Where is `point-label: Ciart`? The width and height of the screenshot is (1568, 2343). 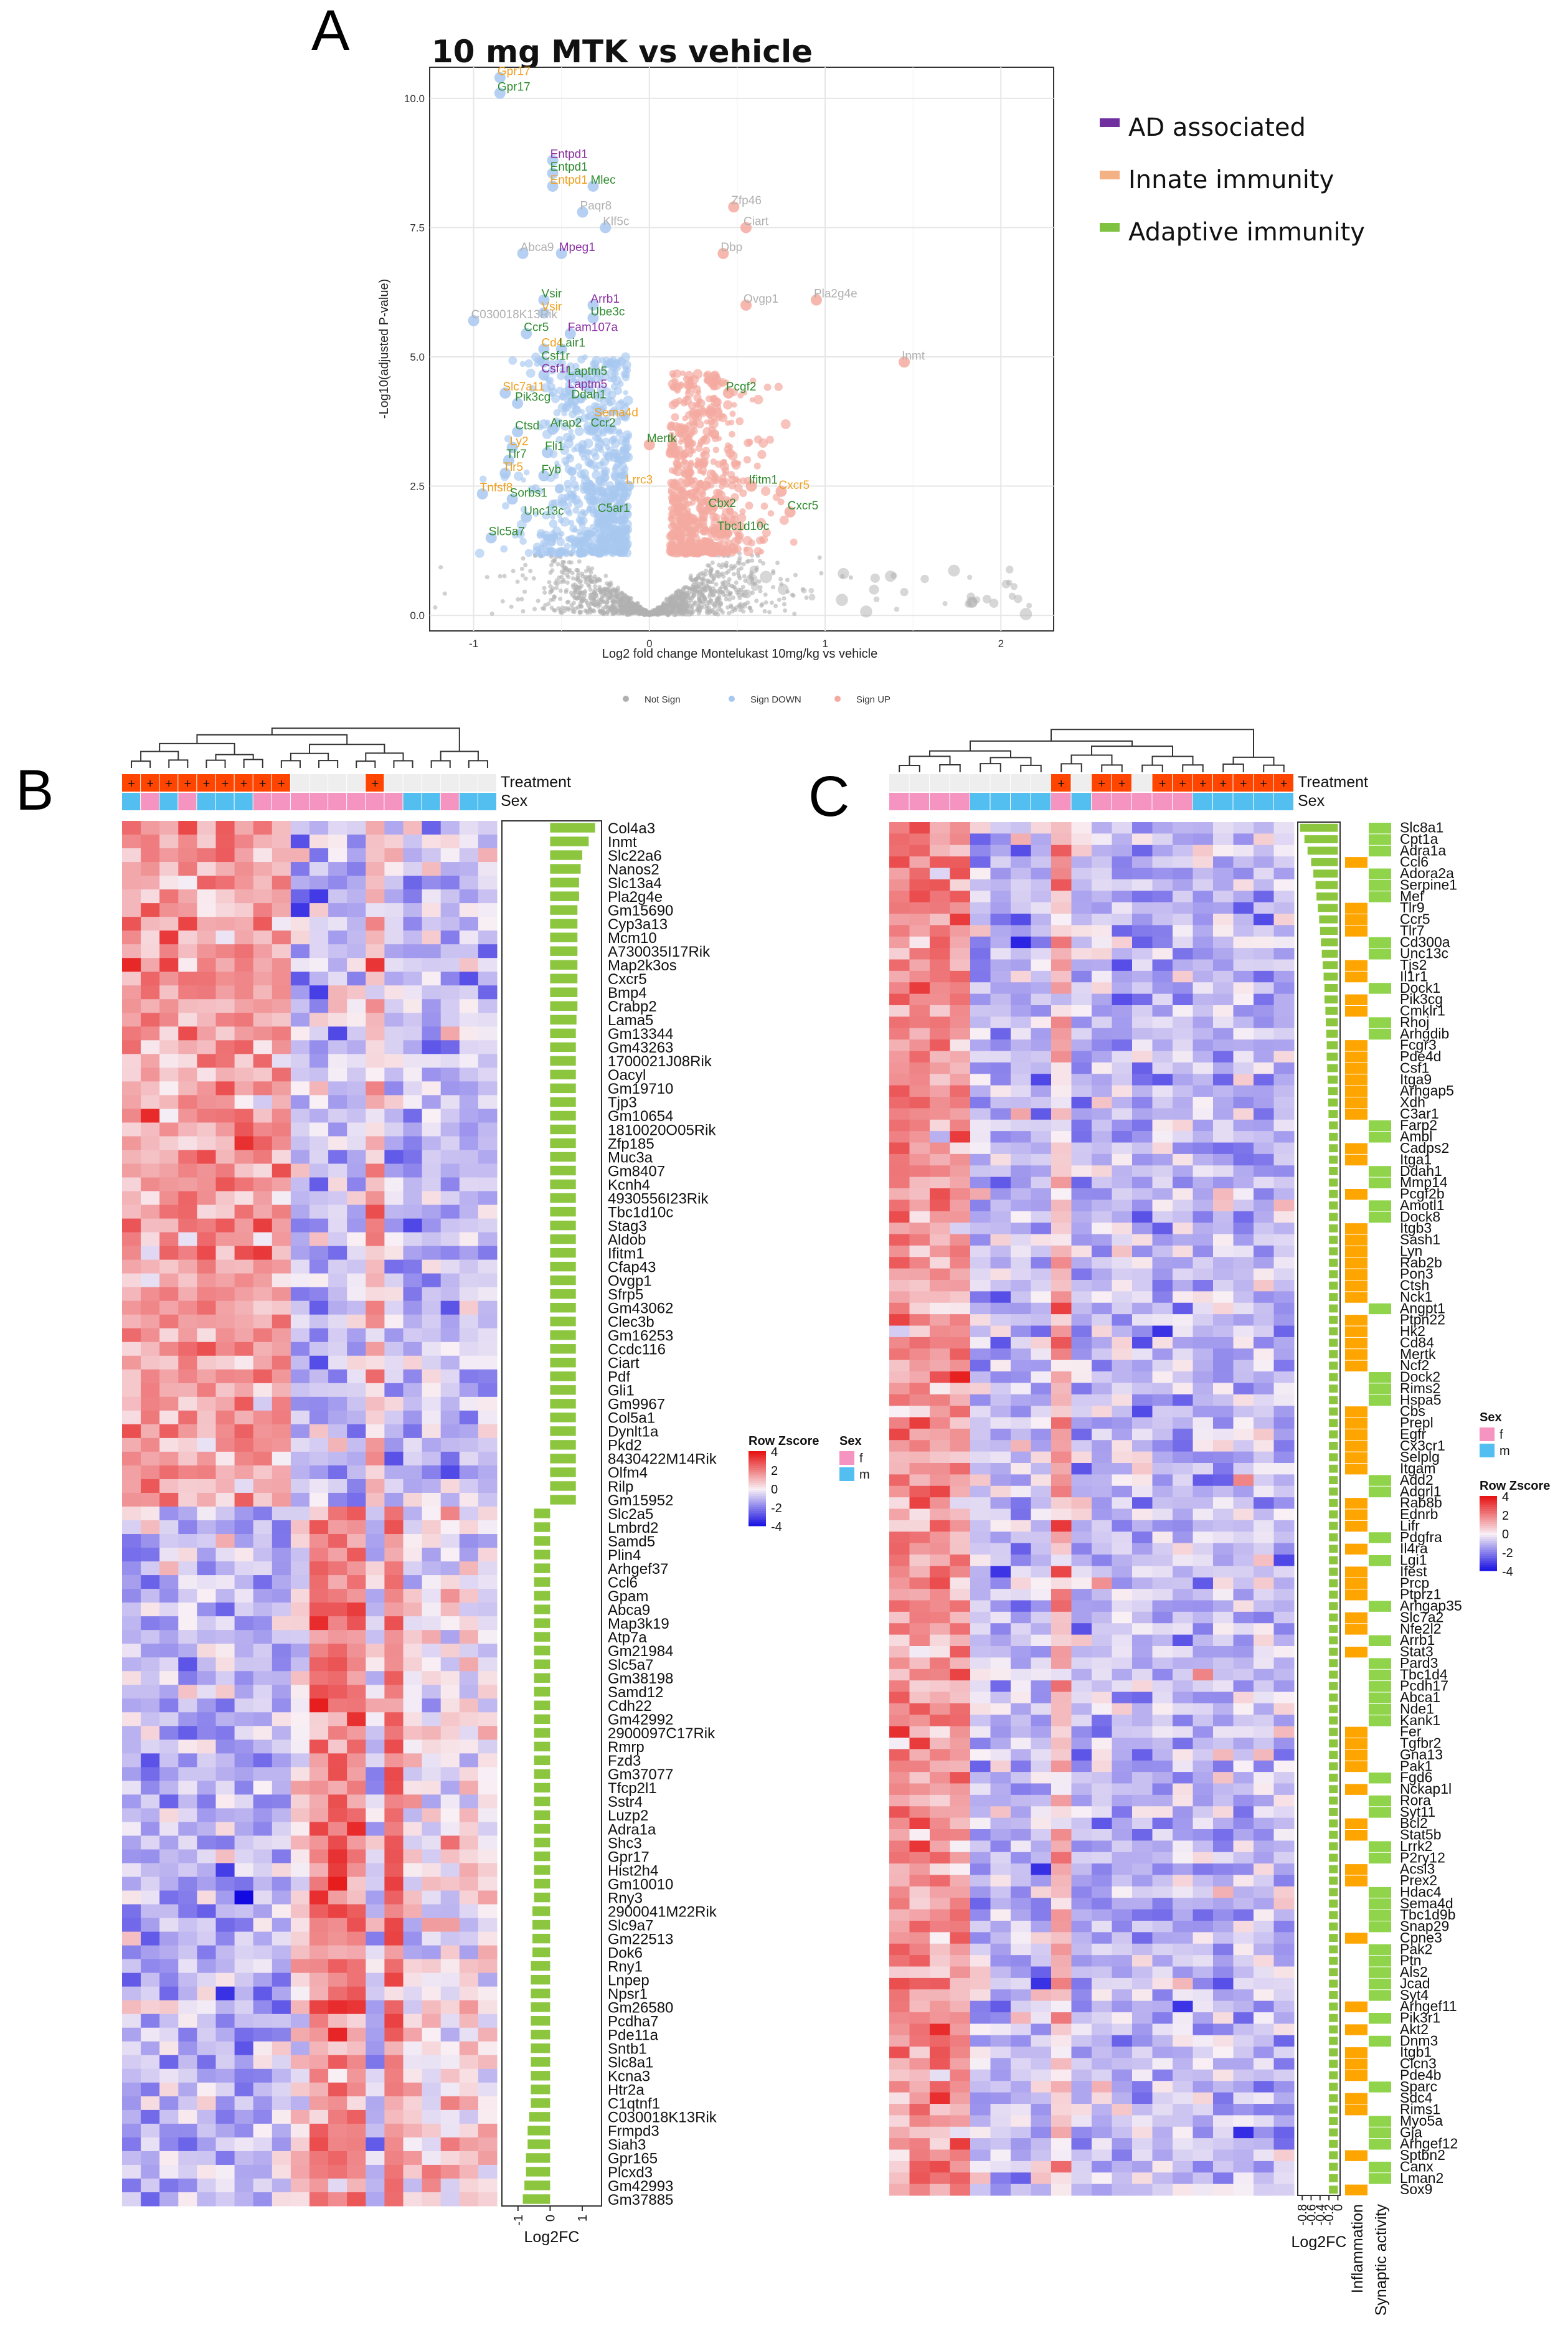
point-label: Ciart is located at coordinates (756, 222).